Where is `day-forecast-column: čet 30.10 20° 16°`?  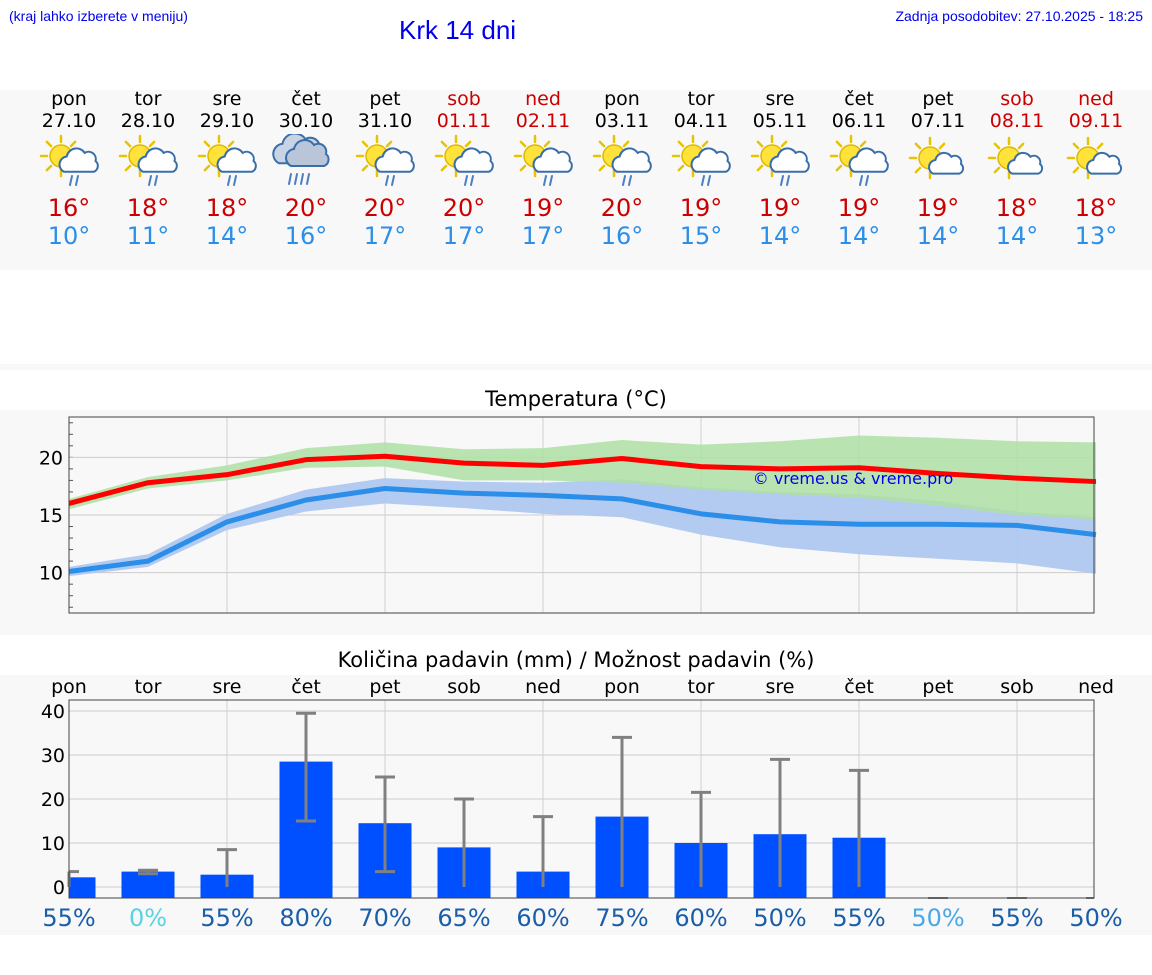 day-forecast-column: čet 30.10 20° 16° is located at coordinates (306, 169).